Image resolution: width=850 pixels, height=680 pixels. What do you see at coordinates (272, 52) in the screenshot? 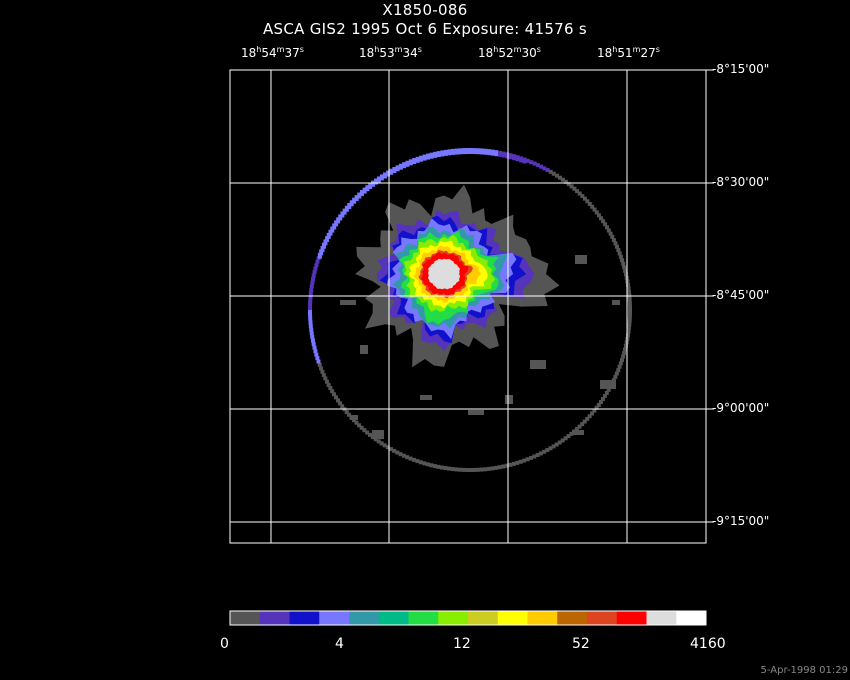
I see `ra-tick-label: 18h54m37s` at bounding box center [272, 52].